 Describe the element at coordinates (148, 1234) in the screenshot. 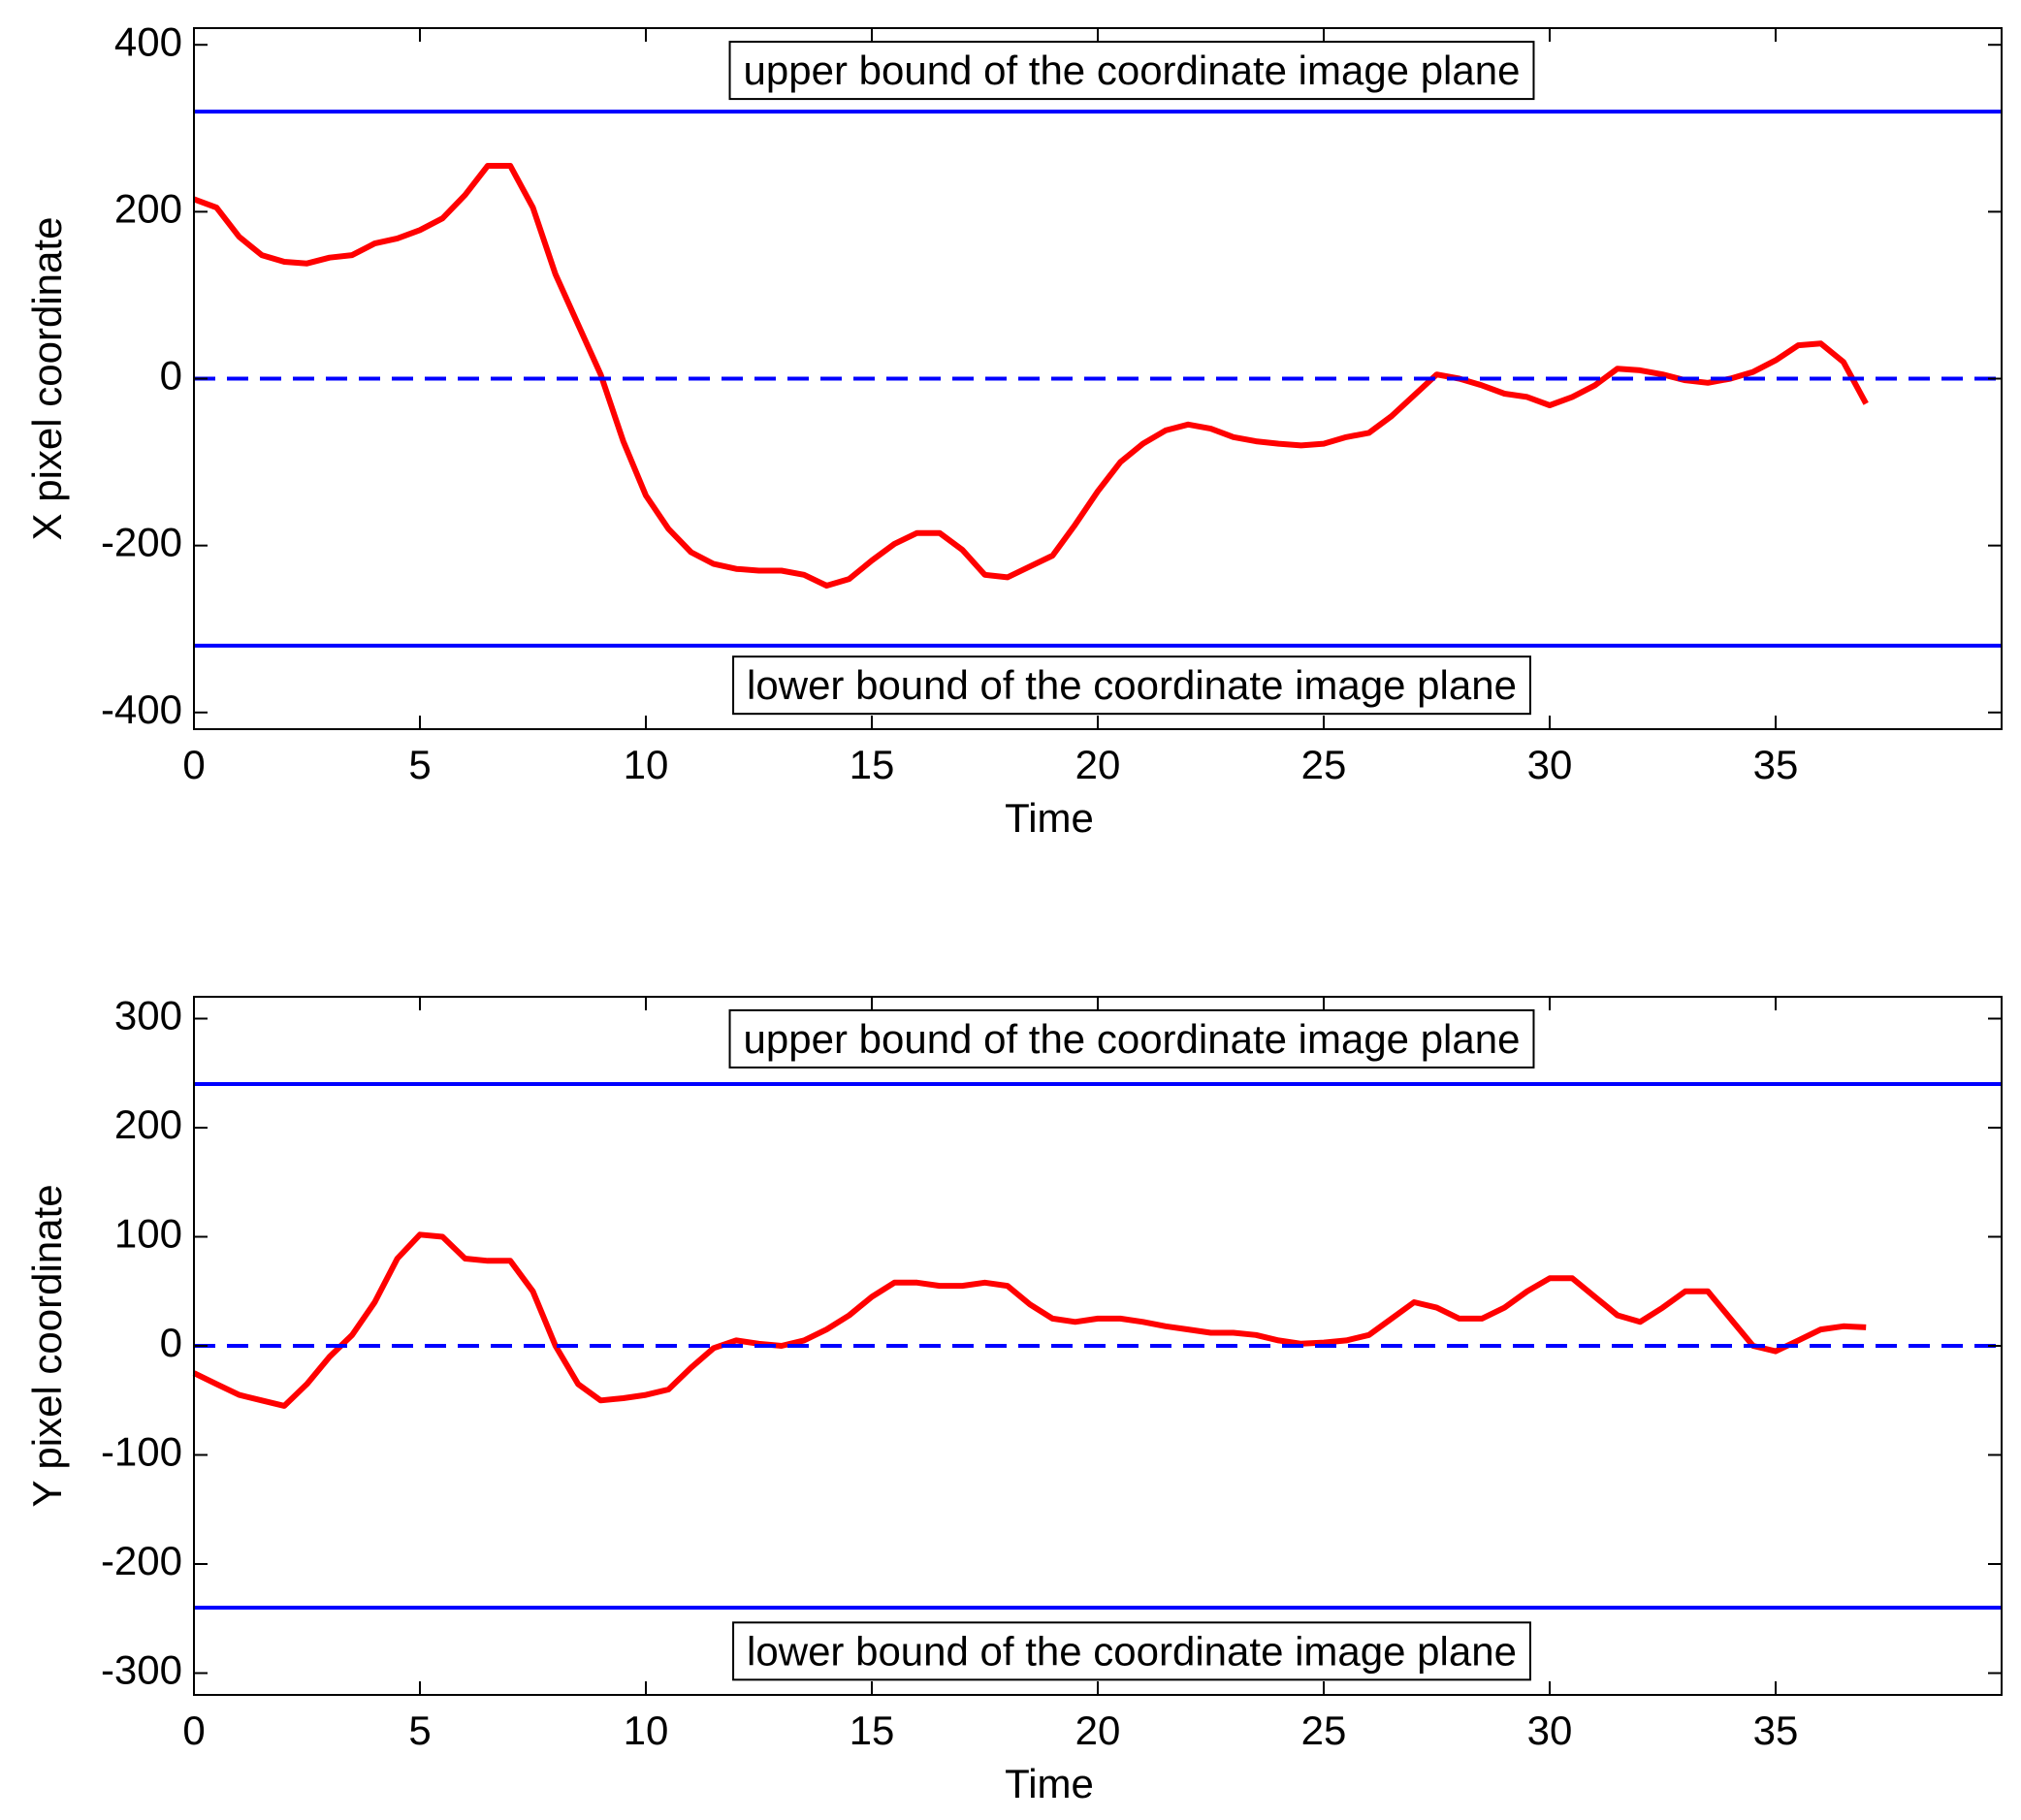

I see `y-tick-label: 100` at that location.